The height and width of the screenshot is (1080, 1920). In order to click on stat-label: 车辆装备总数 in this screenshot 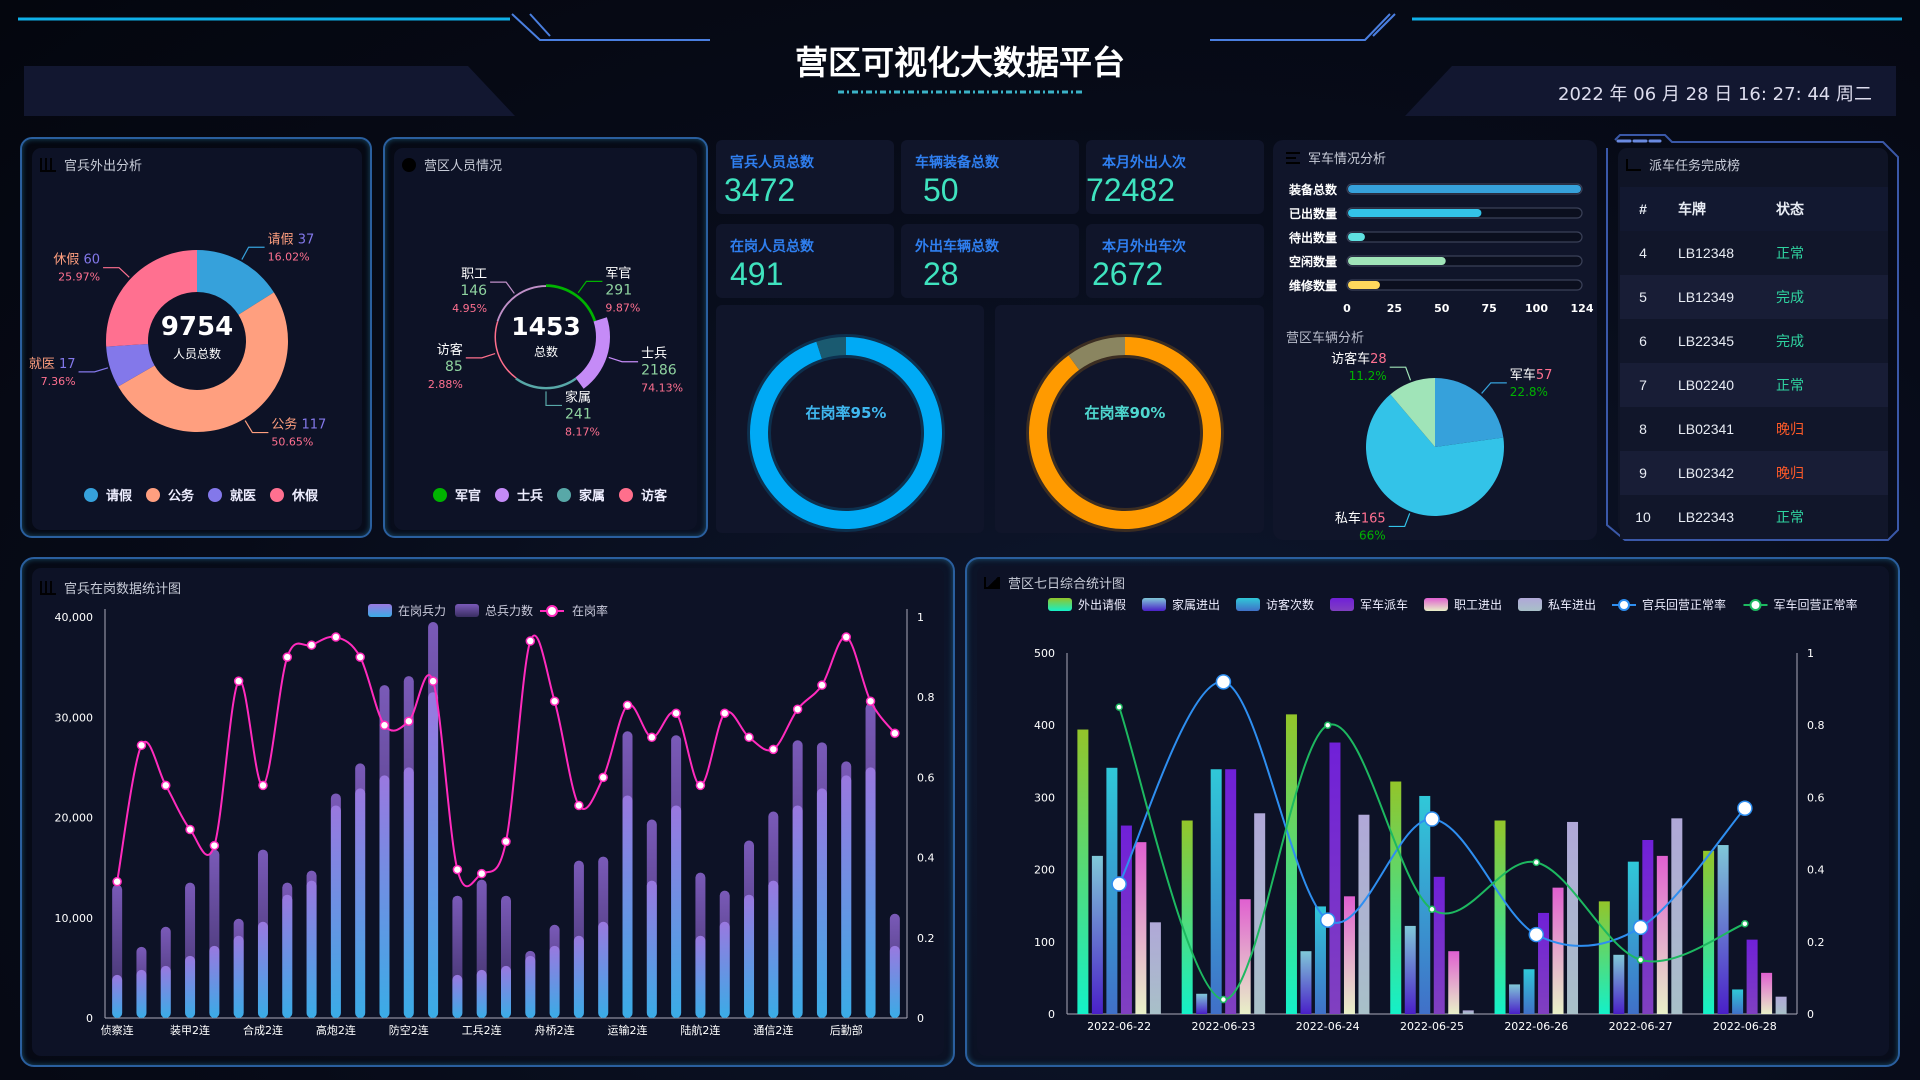, I will do `click(957, 163)`.